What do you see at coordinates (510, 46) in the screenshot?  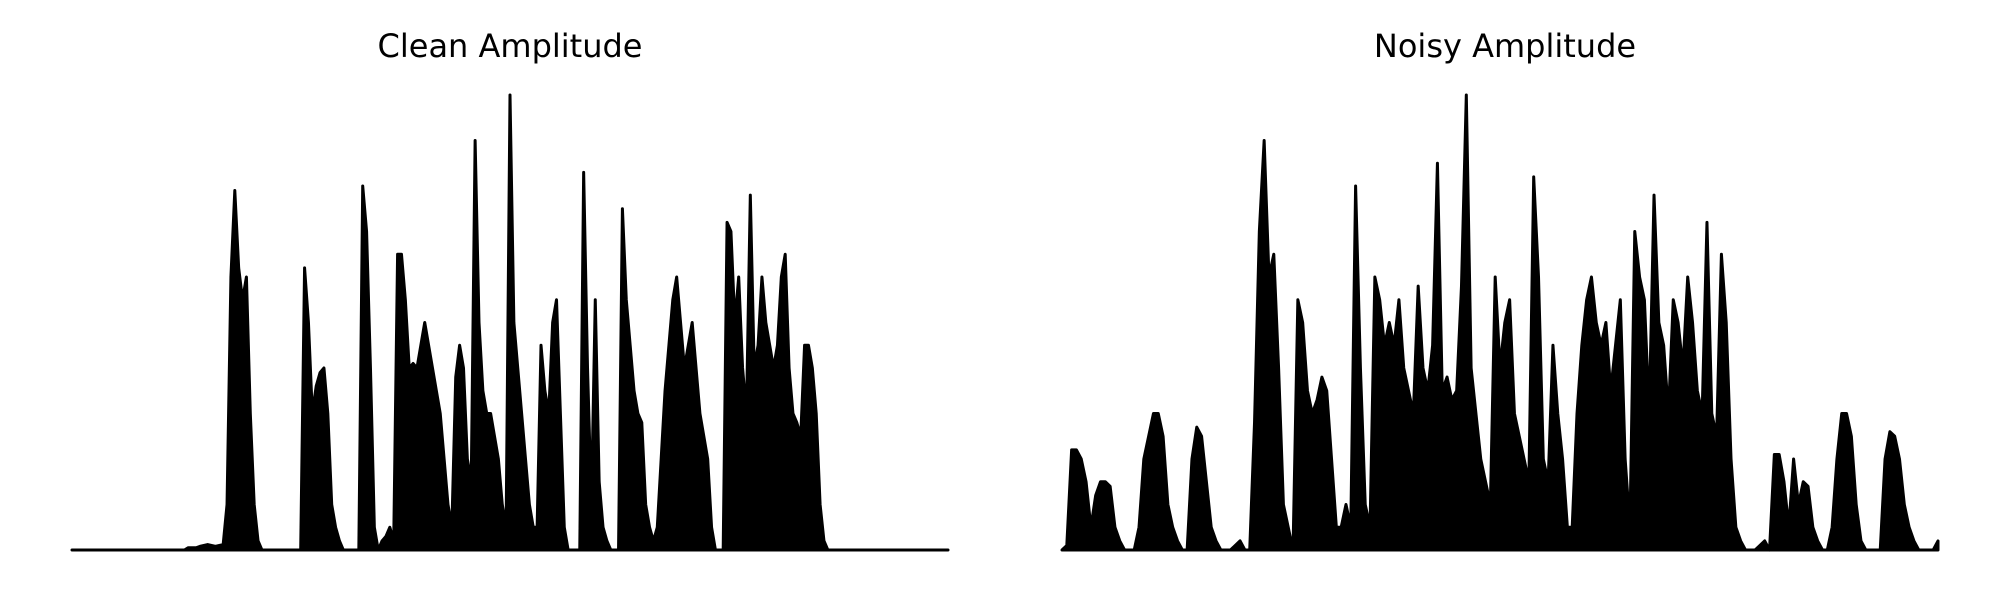 I see `clean-amplitude-title: Clean Amplitude` at bounding box center [510, 46].